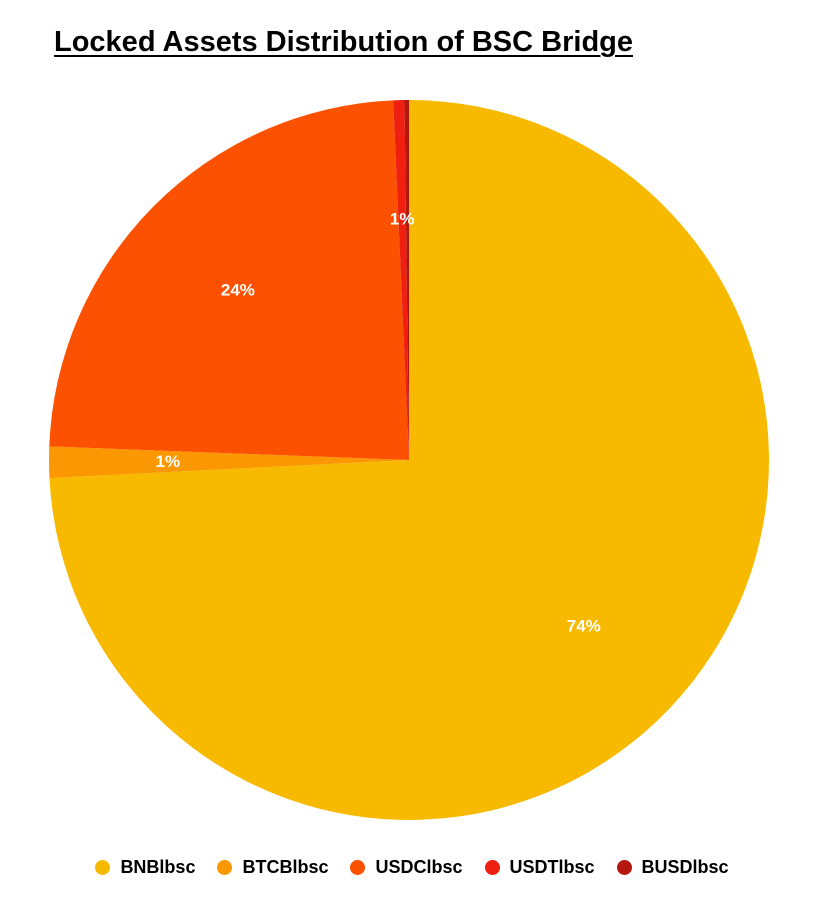 The width and height of the screenshot is (824, 918). I want to click on legend-item-usdtlbsc: USDTlbsc, so click(539, 867).